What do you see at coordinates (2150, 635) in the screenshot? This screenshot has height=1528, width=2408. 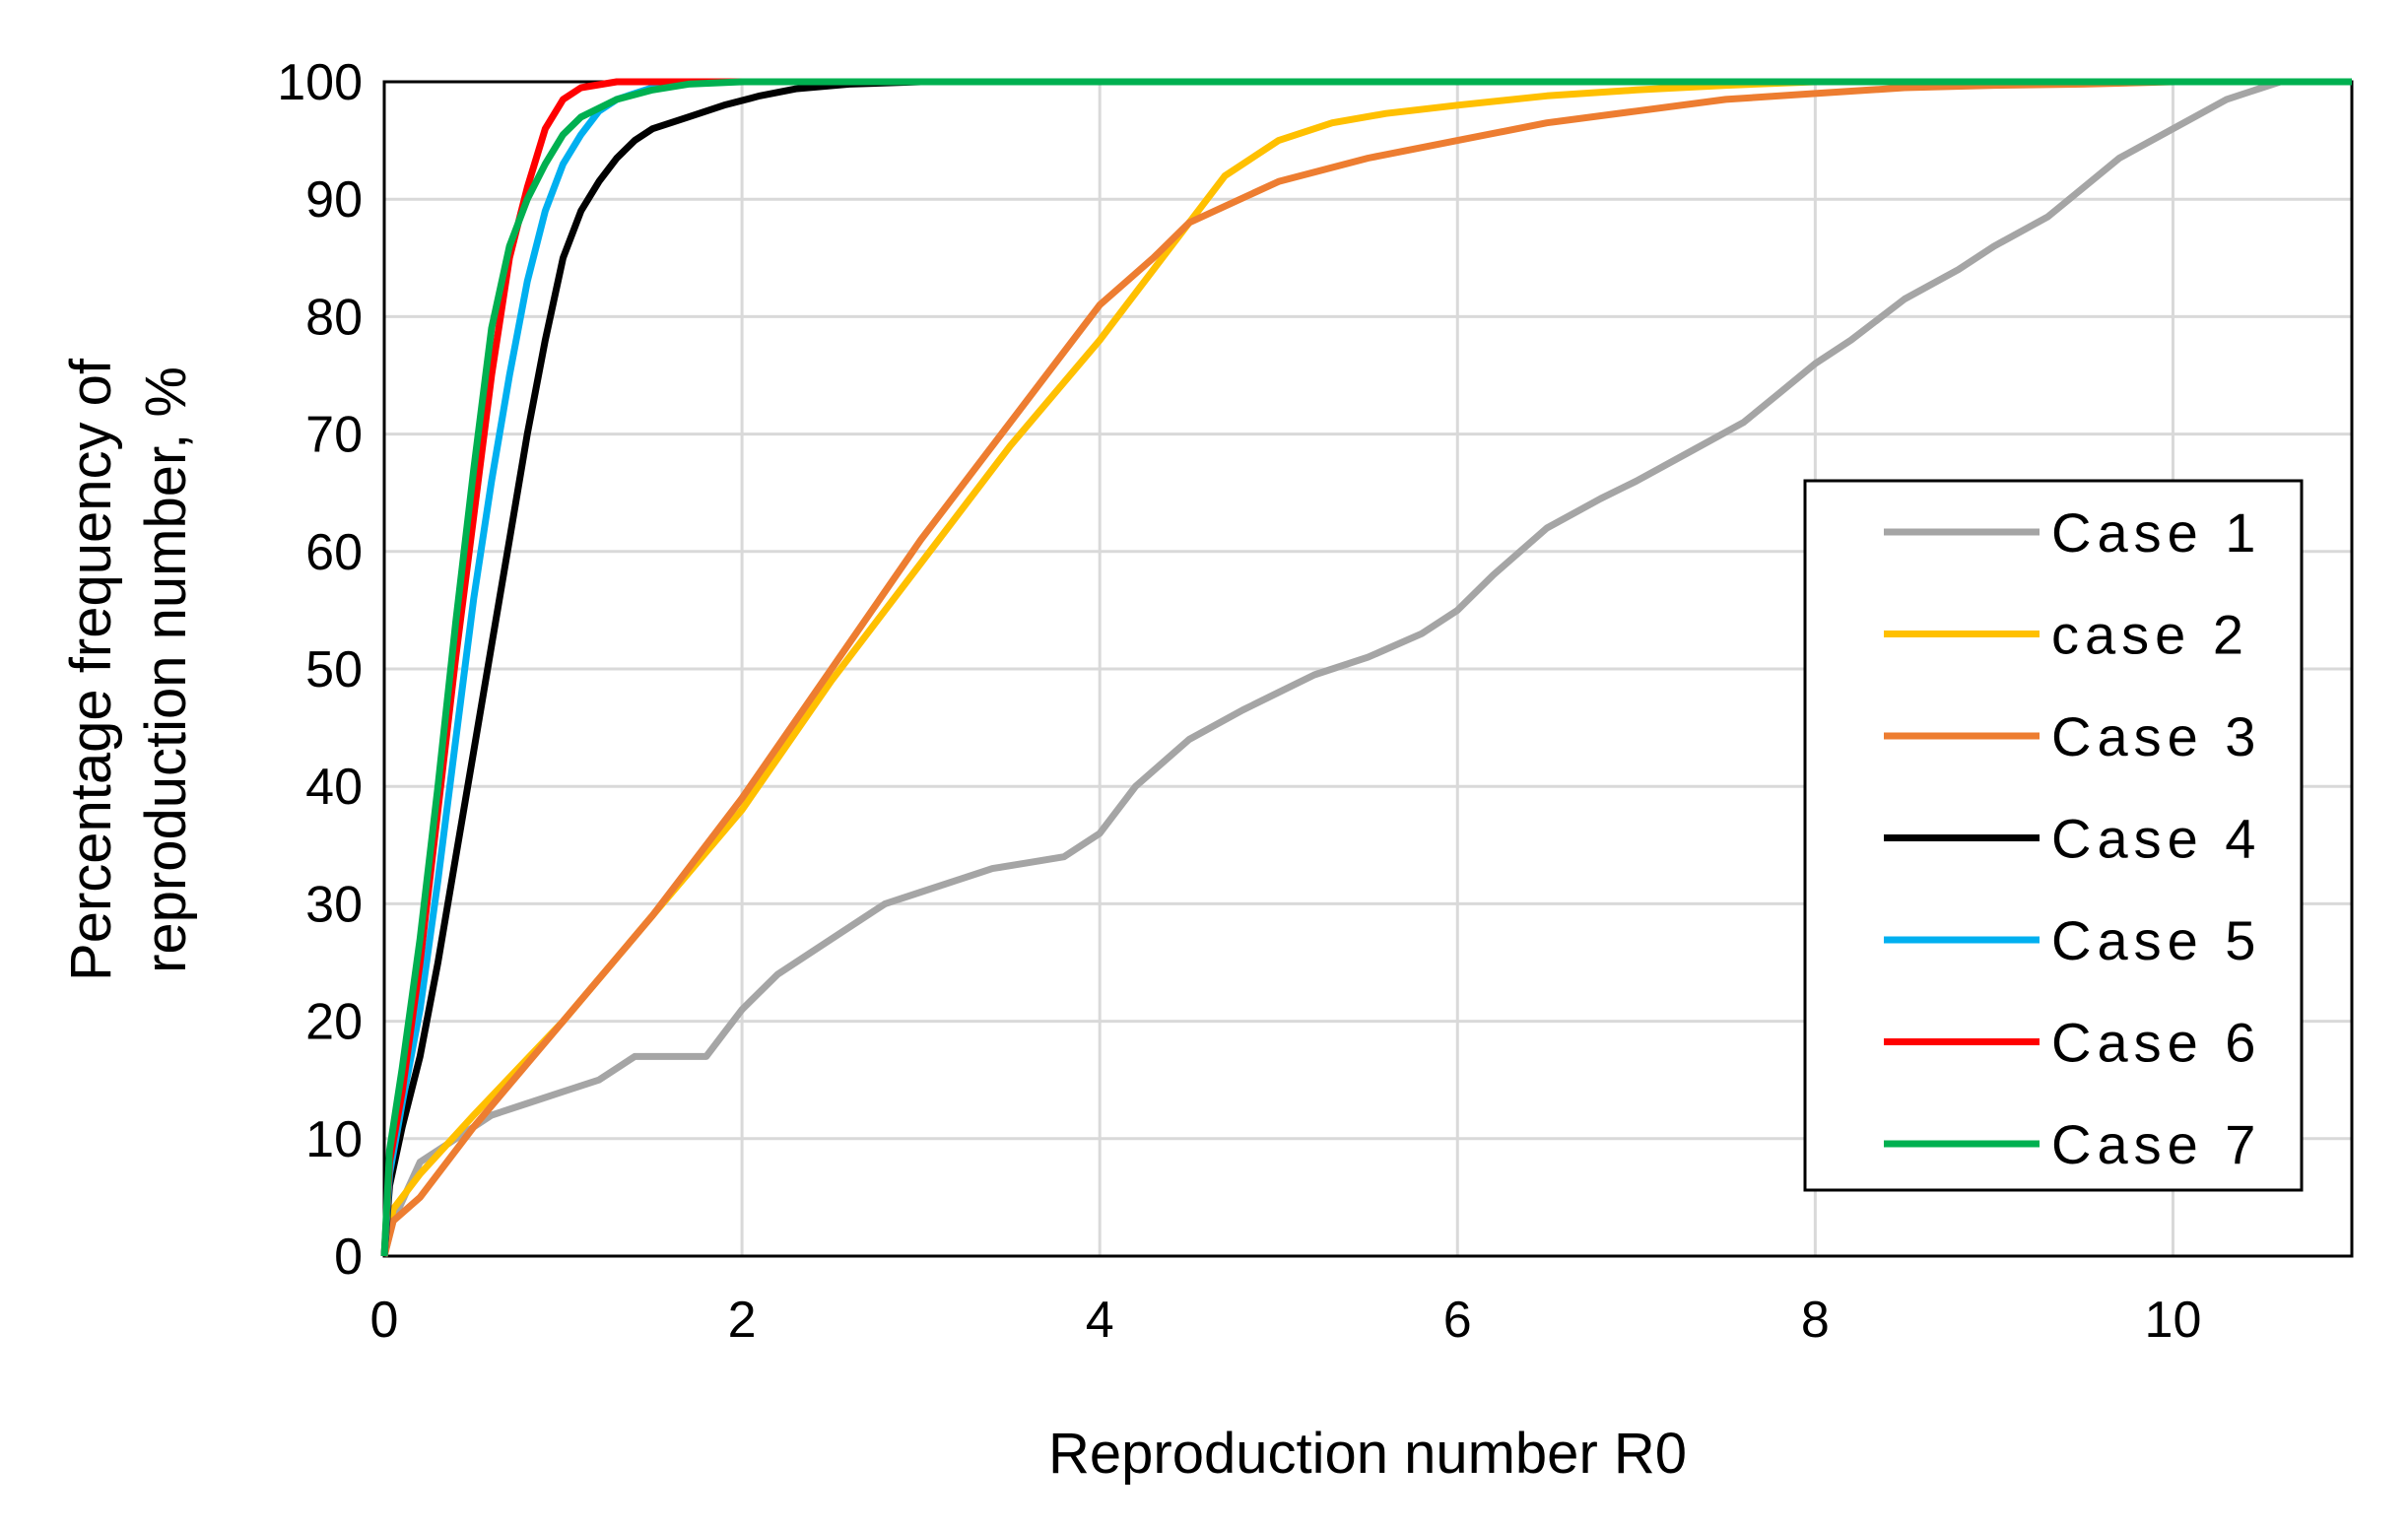 I see `legend-label: case 2` at bounding box center [2150, 635].